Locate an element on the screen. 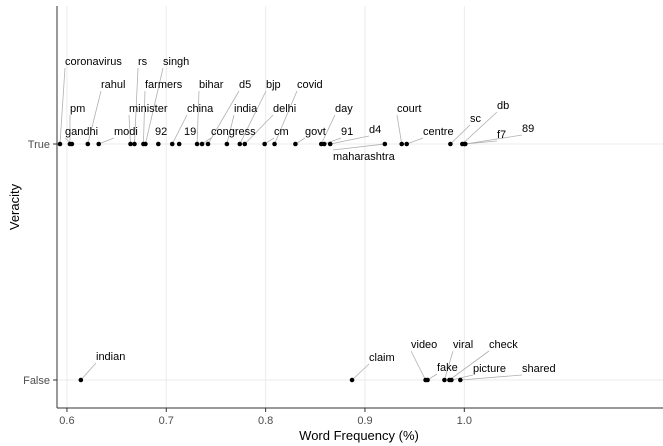 Image resolution: width=663 pixels, height=446 pixels. leader-line-true-bihar is located at coordinates (198, 117).